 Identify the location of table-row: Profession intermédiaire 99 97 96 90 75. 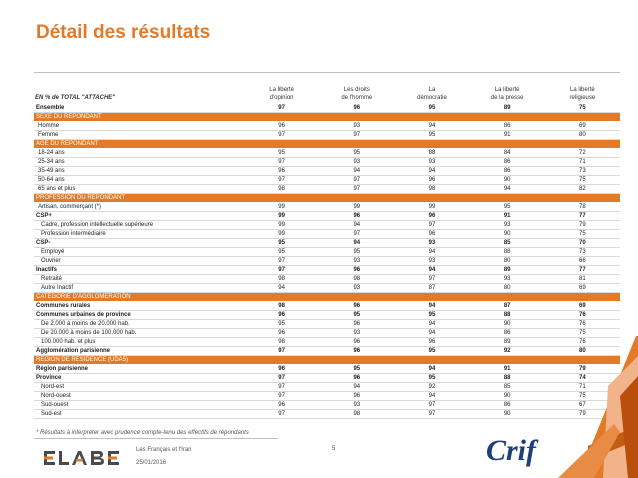
(327, 234).